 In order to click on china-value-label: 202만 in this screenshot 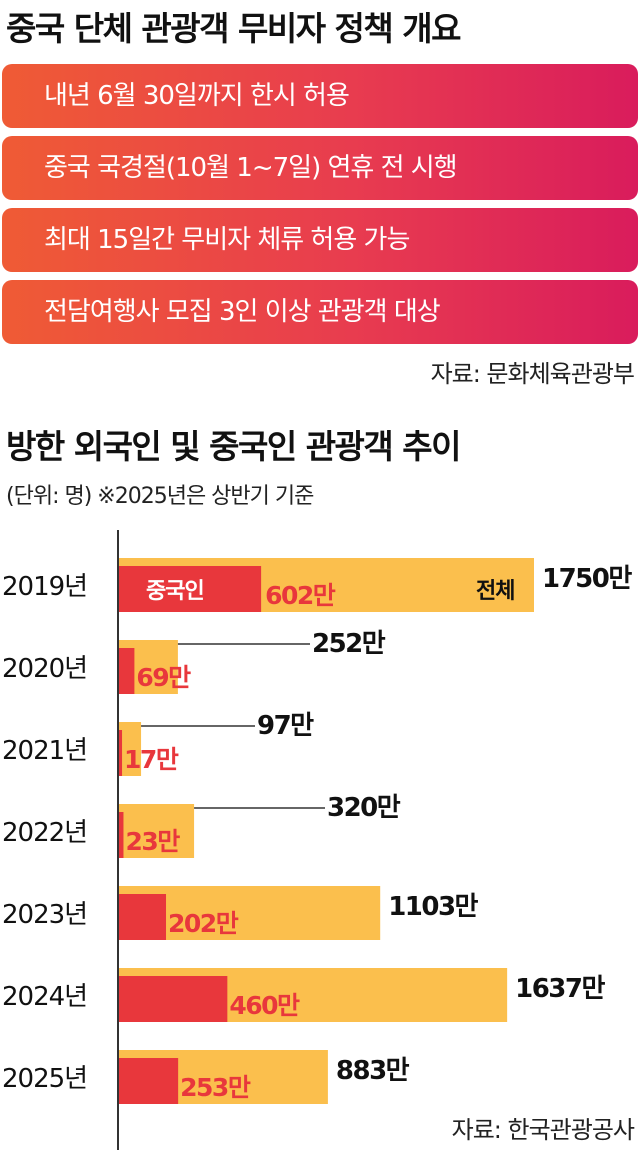, I will do `click(203, 923)`.